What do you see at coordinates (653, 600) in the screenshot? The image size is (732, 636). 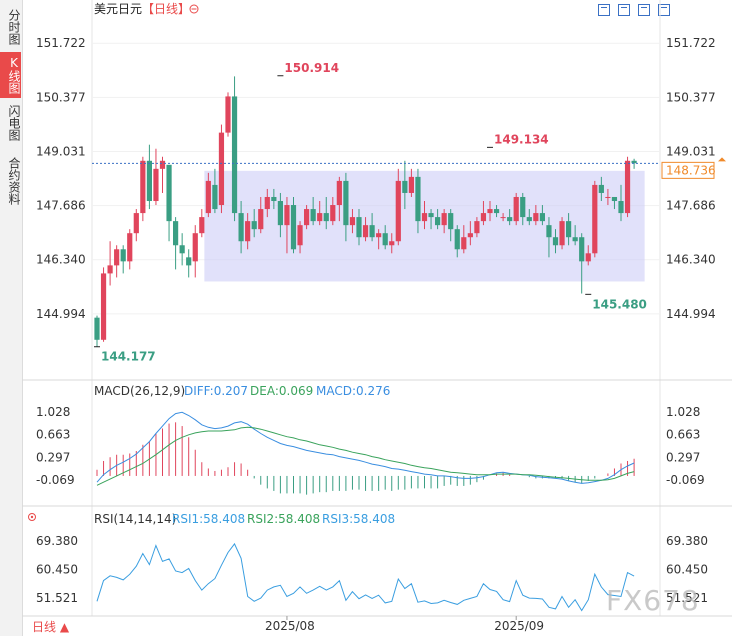 I see `watermark: FX678` at bounding box center [653, 600].